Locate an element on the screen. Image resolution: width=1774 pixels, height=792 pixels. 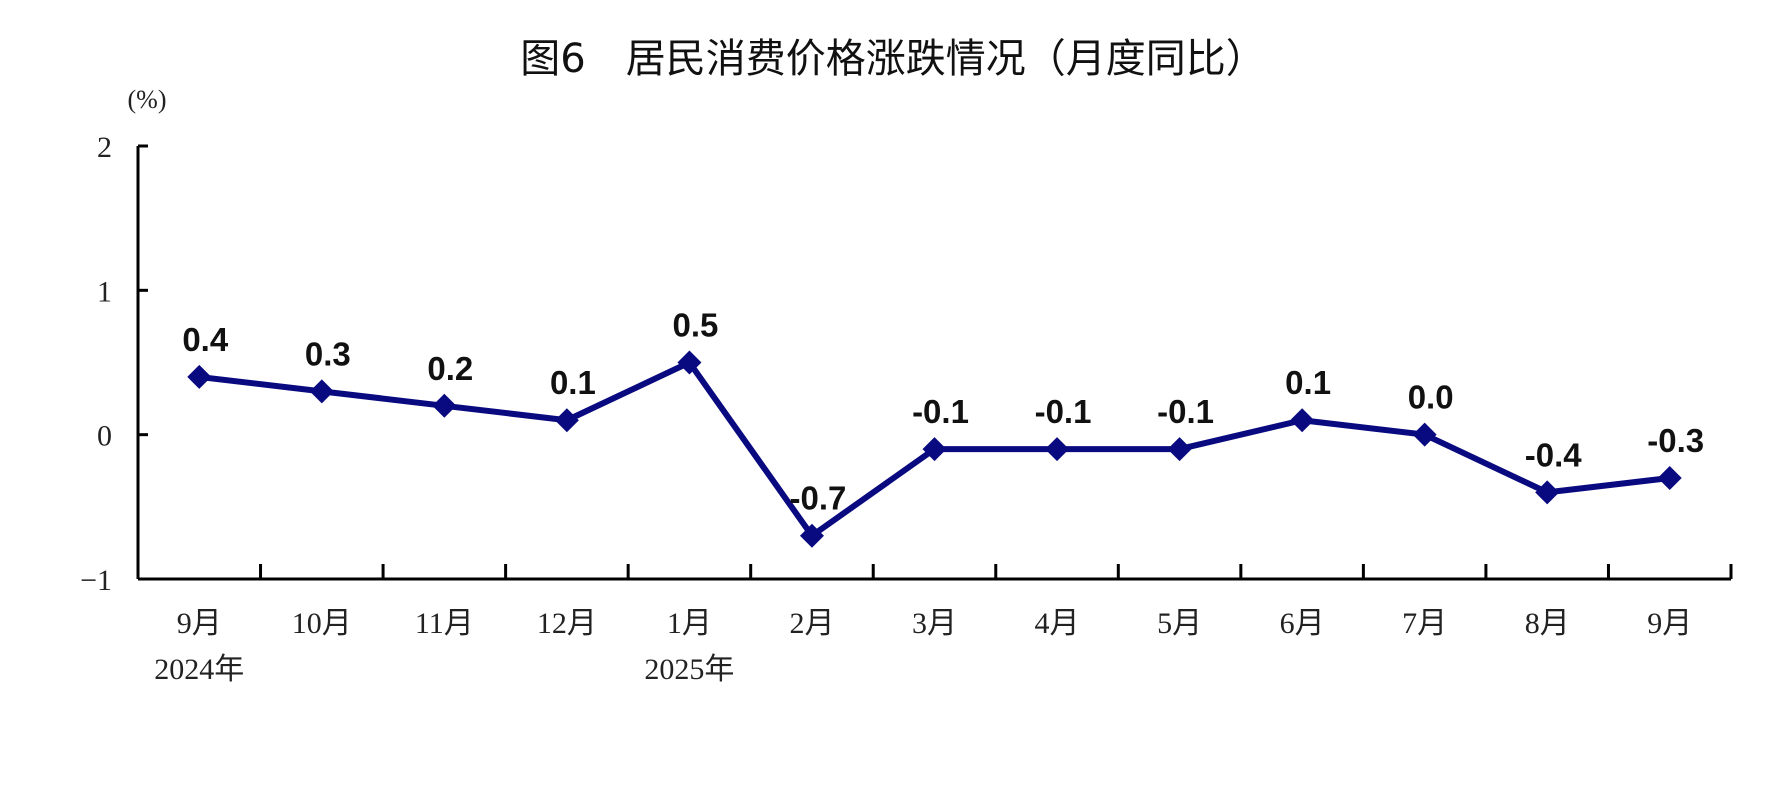
x-tick-label: 3月 is located at coordinates (934, 623).